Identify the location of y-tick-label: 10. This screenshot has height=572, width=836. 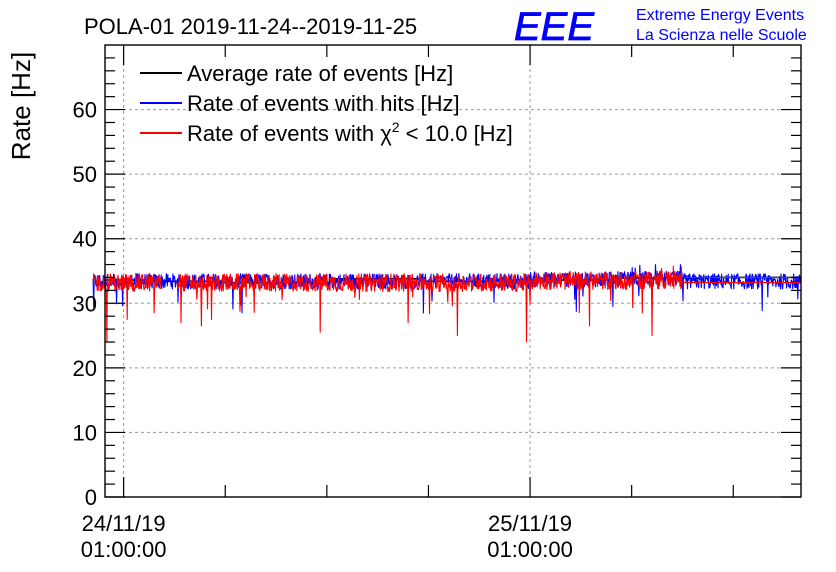
(85, 432).